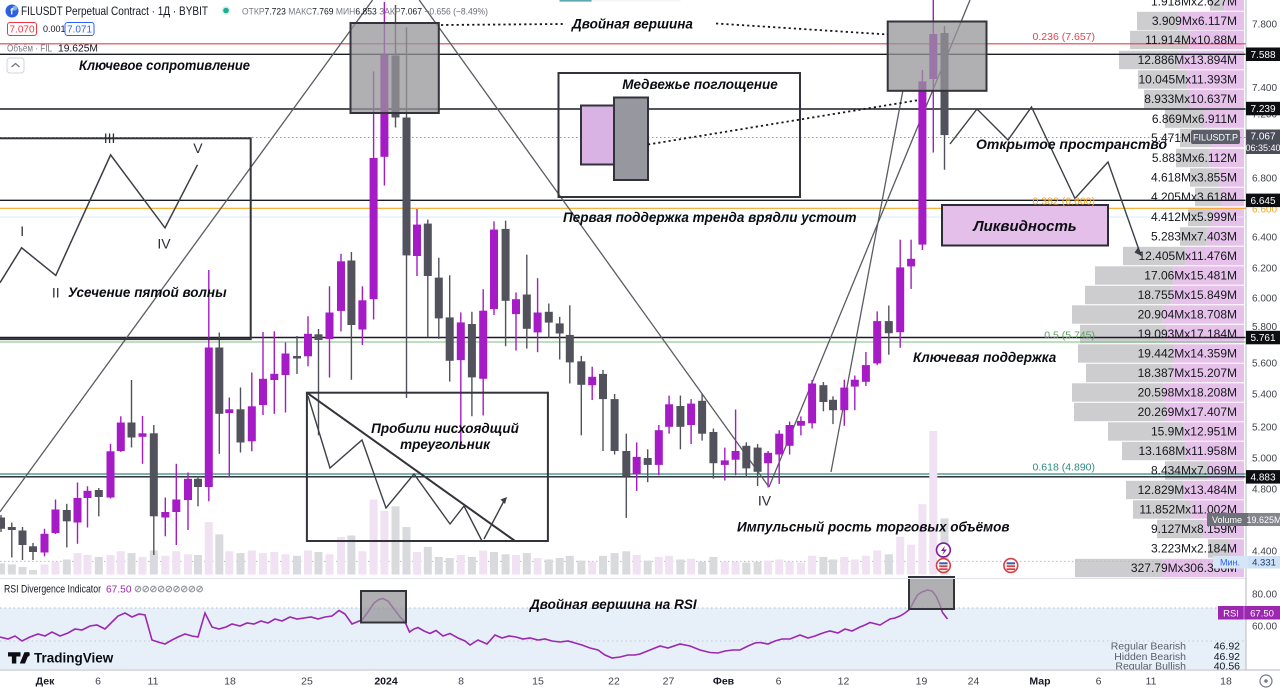 Image resolution: width=1280 pixels, height=693 pixels. What do you see at coordinates (1227, 647) in the screenshot?
I see `svg-text: 46.92` at bounding box center [1227, 647].